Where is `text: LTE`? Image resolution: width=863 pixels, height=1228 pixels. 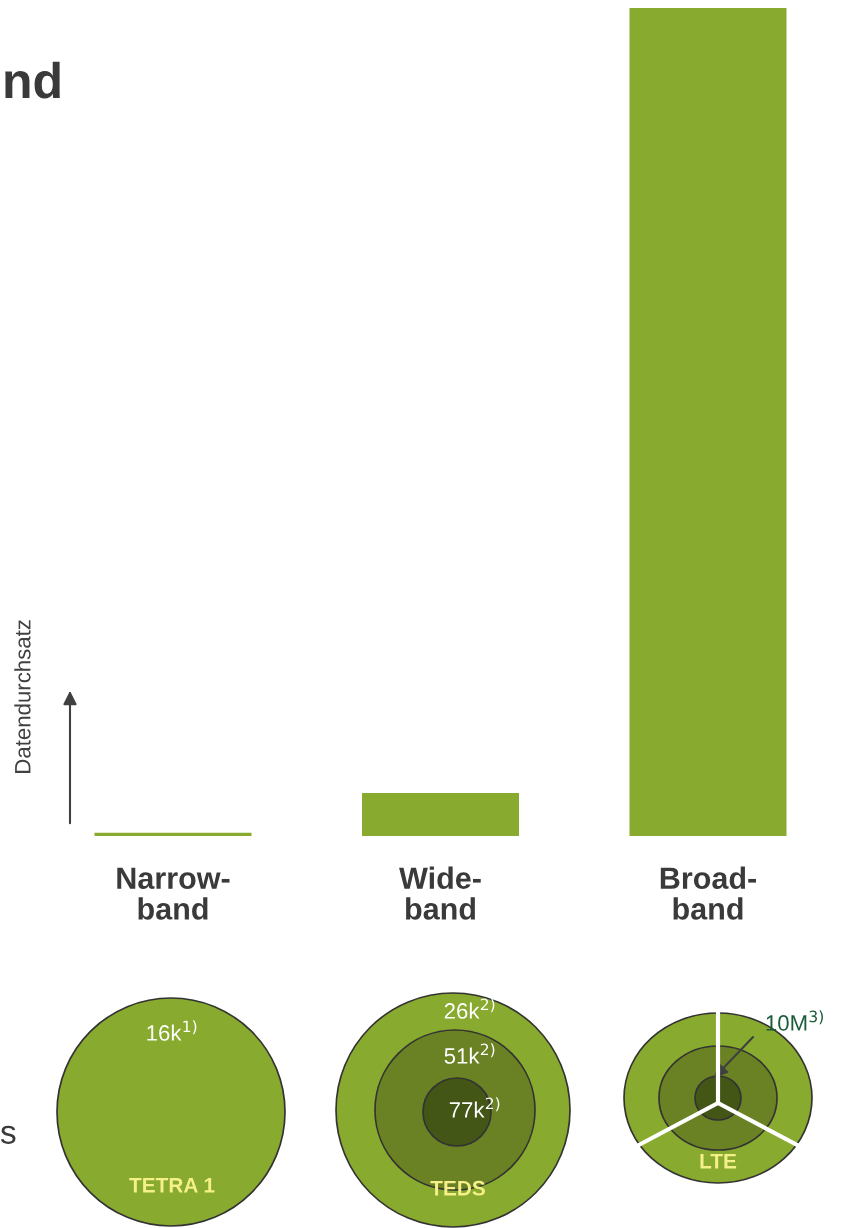 text: LTE is located at coordinates (718, 1161).